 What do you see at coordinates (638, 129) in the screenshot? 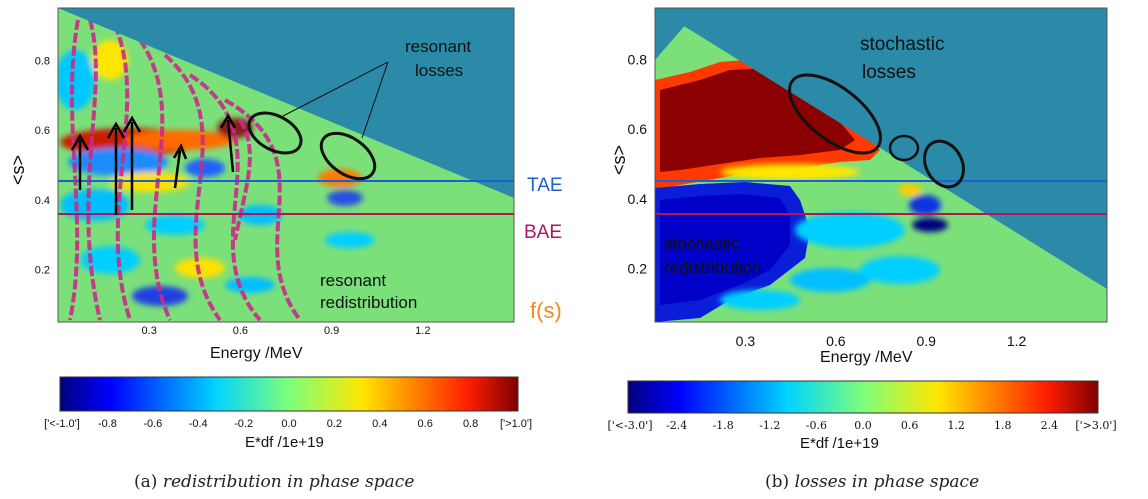
I see `panel-b-ytick-2: 0.6` at bounding box center [638, 129].